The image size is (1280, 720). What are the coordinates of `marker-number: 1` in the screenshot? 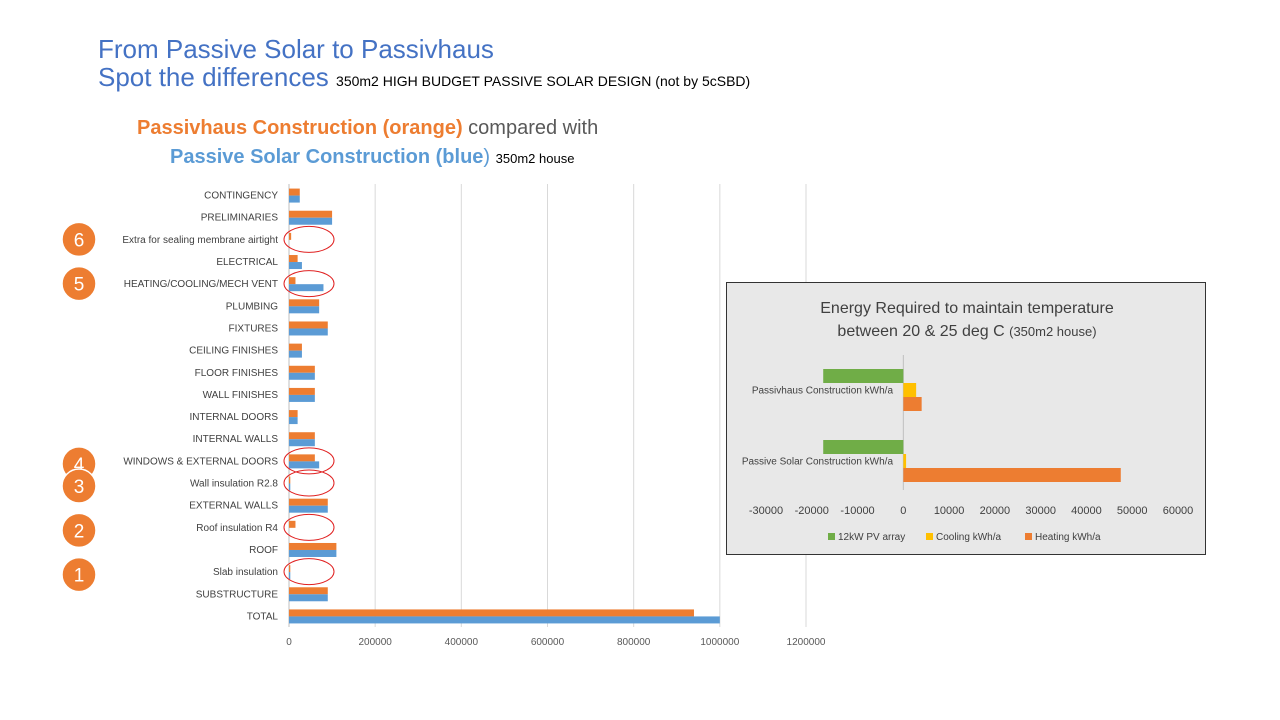 It's located at (79, 576).